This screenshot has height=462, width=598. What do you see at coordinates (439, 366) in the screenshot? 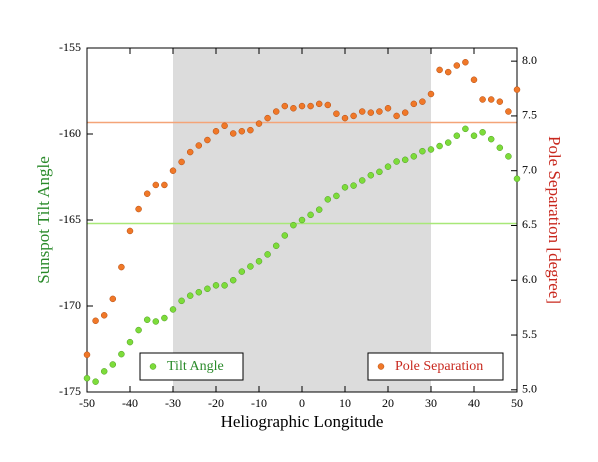
I see `legend-label: Pole Separation` at bounding box center [439, 366].